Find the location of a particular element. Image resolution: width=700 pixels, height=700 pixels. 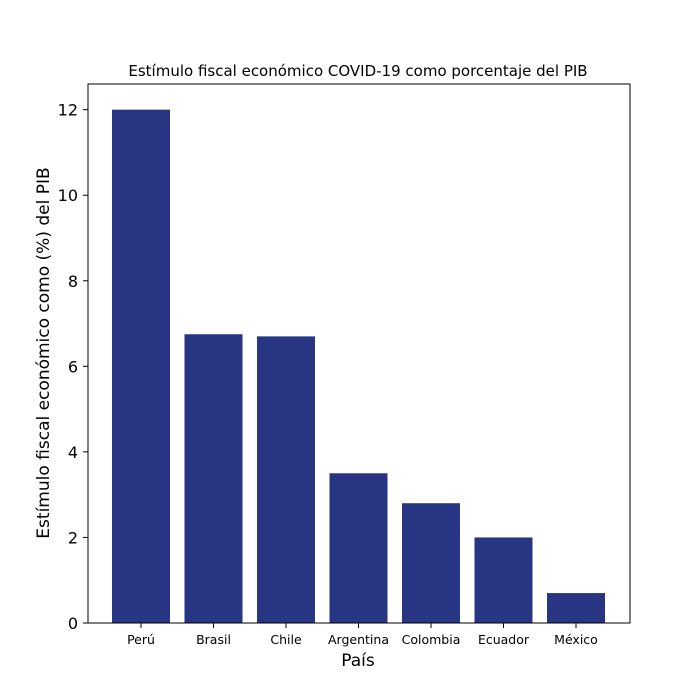

y-tick-label: 4 is located at coordinates (73, 452).